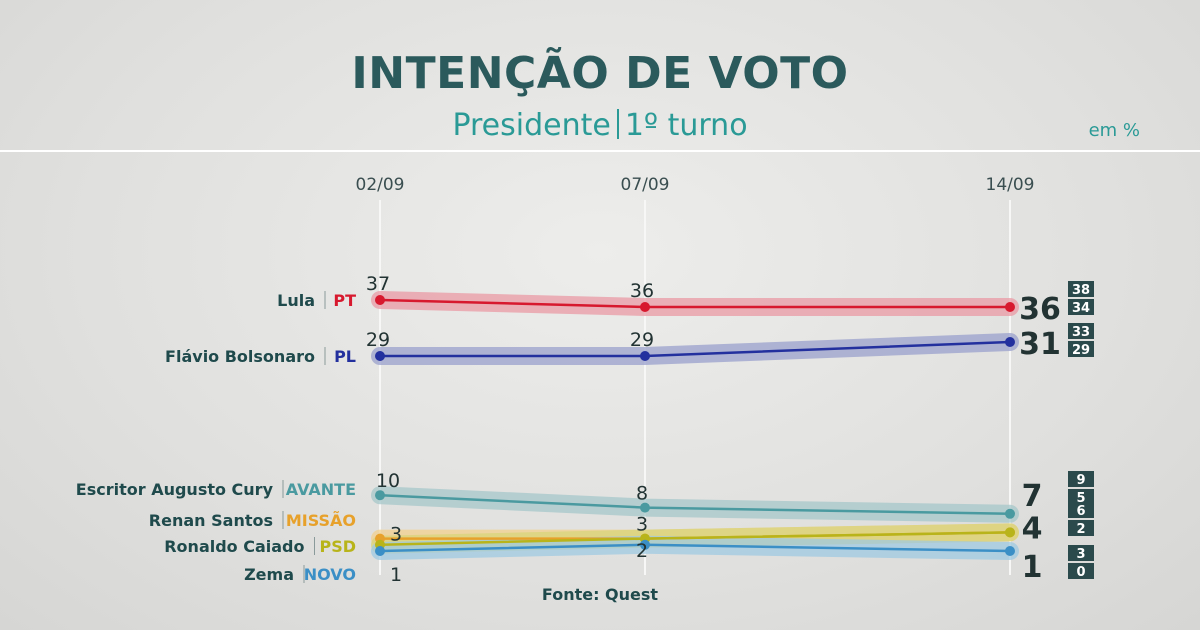 The width and height of the screenshot is (1200, 630). What do you see at coordinates (531, 125) in the screenshot?
I see `subtitle-office: Presidente` at bounding box center [531, 125].